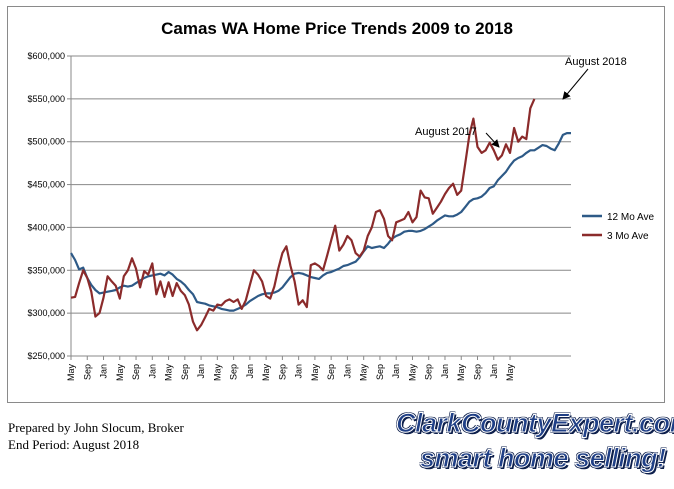 The width and height of the screenshot is (674, 489). What do you see at coordinates (446, 132) in the screenshot?
I see `annotation-august-2017: August 2017` at bounding box center [446, 132].